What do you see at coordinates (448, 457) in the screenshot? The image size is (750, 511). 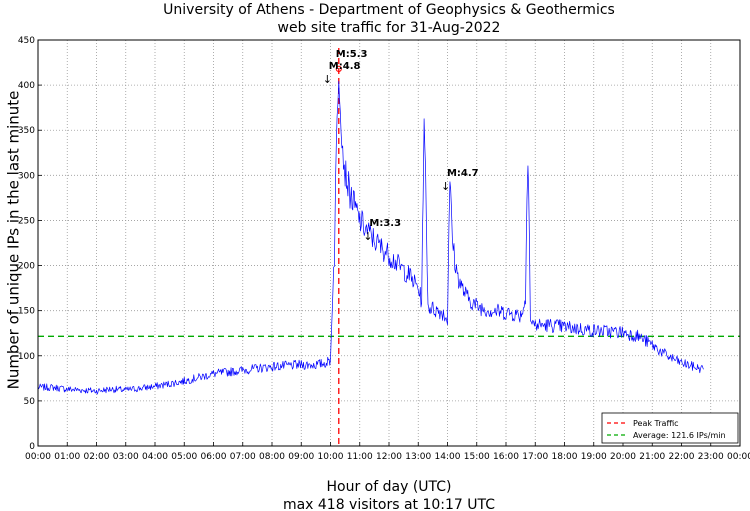 I see `x-tick-label: 14:00` at bounding box center [448, 457].